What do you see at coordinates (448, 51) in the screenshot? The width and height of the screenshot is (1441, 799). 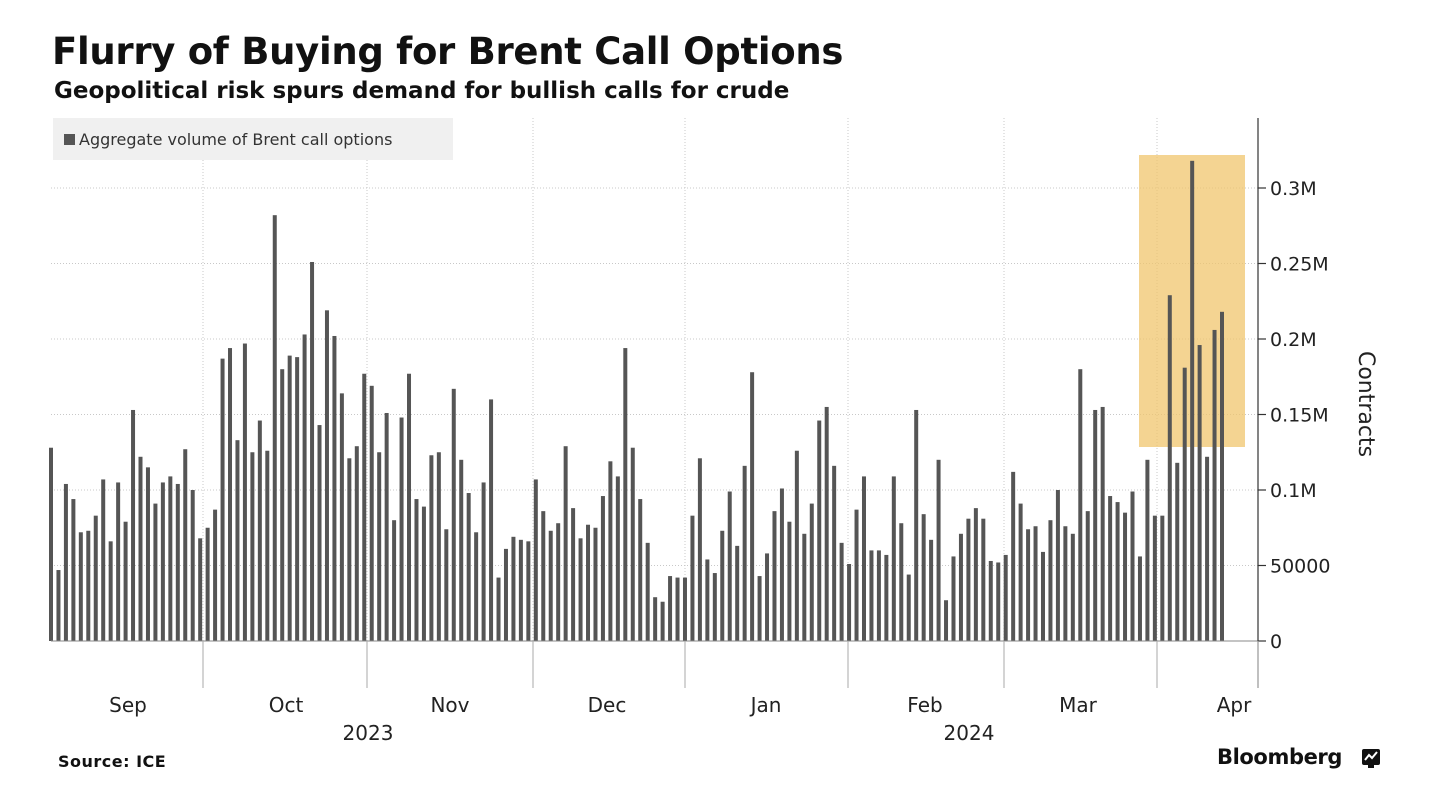 I see `chart-title: Flurry of Buying for Brent Call Options` at bounding box center [448, 51].